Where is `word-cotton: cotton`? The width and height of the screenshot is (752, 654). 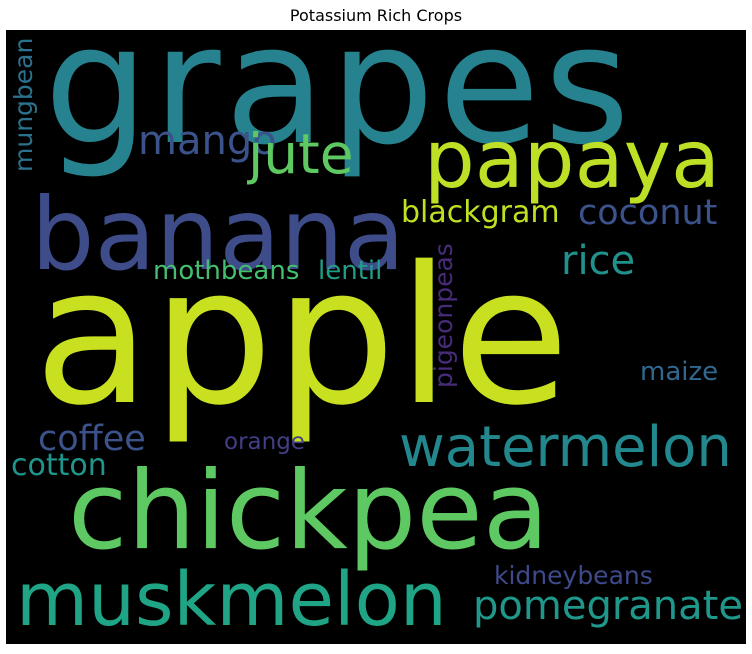
word-cotton: cotton is located at coordinates (59, 465).